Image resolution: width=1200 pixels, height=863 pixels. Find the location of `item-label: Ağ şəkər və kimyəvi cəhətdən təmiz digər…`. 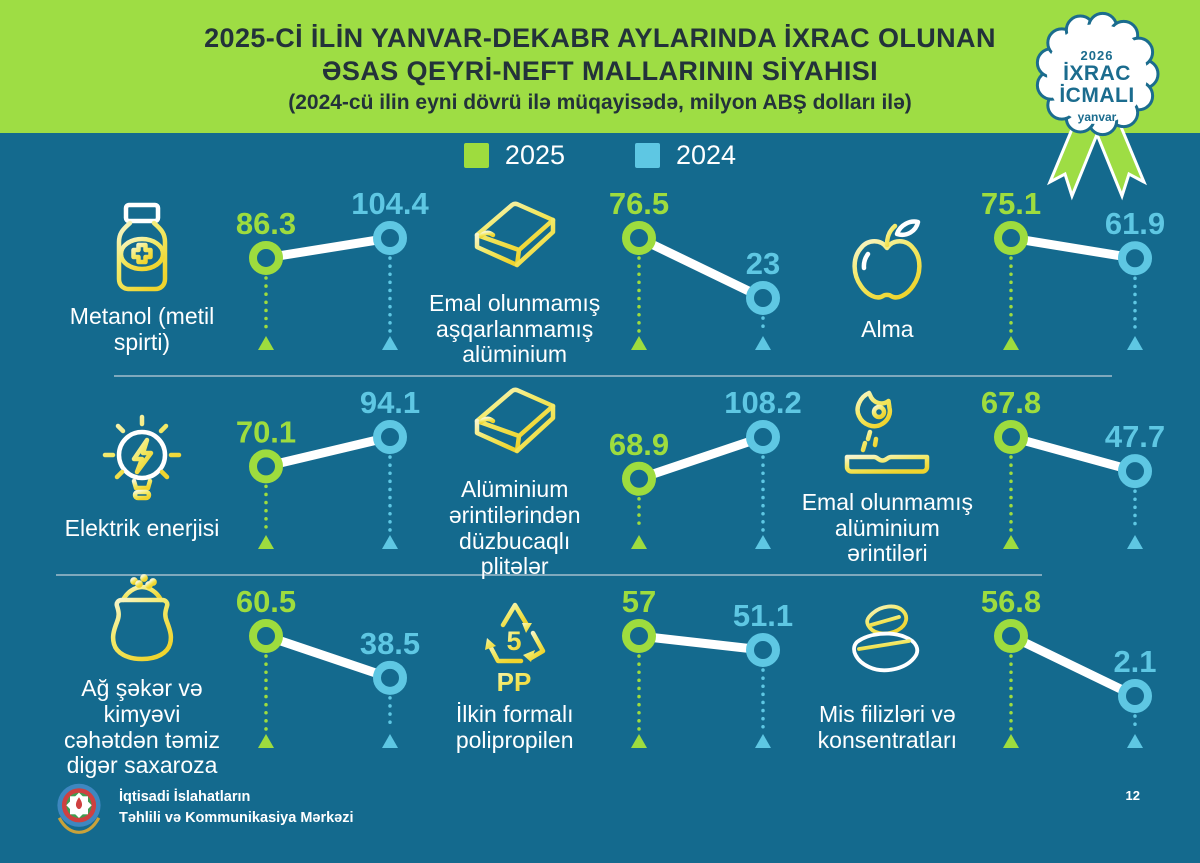

item-label: Ağ şəkər və kimyəvi cəhətdən təmiz digər… is located at coordinates (142, 726).